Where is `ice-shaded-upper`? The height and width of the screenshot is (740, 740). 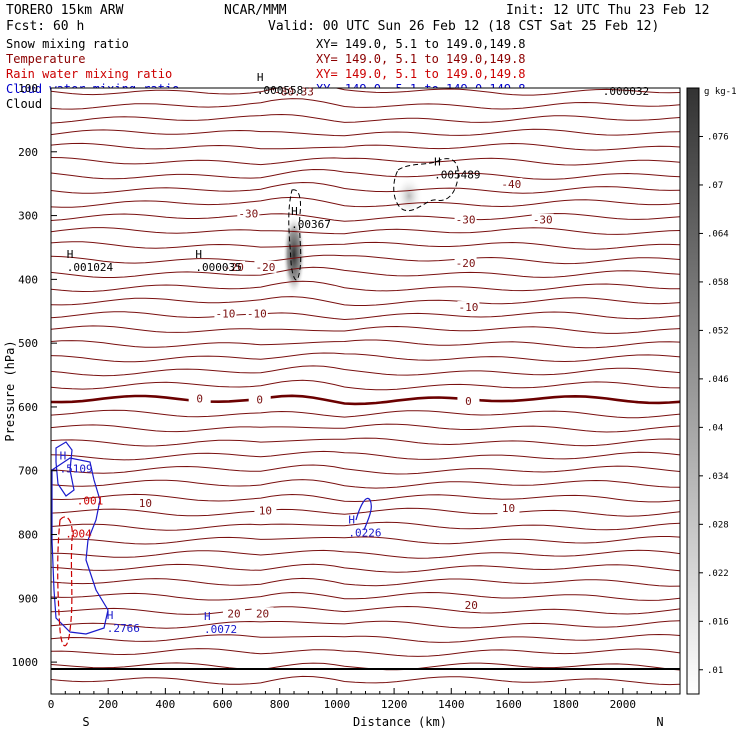
ice-shaded-upper is located at coordinates (409, 196).